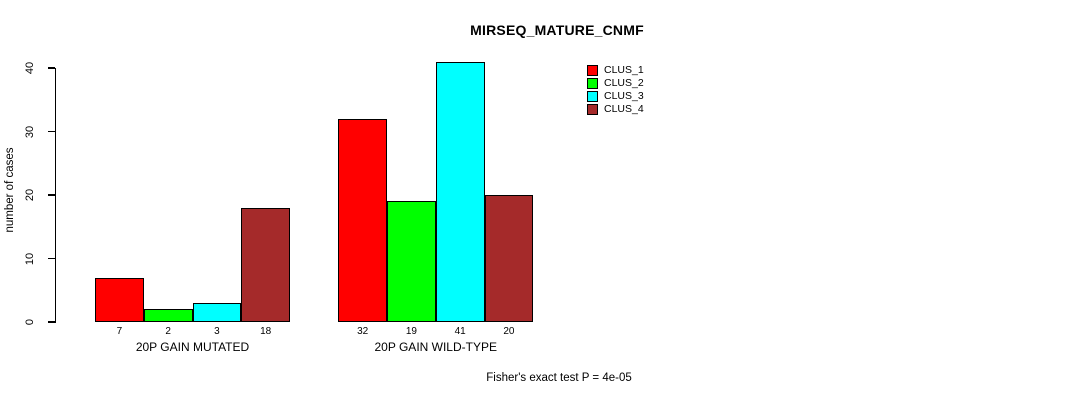  Describe the element at coordinates (192, 347) in the screenshot. I see `x-category-label: 20P GAIN MUTATED` at that location.